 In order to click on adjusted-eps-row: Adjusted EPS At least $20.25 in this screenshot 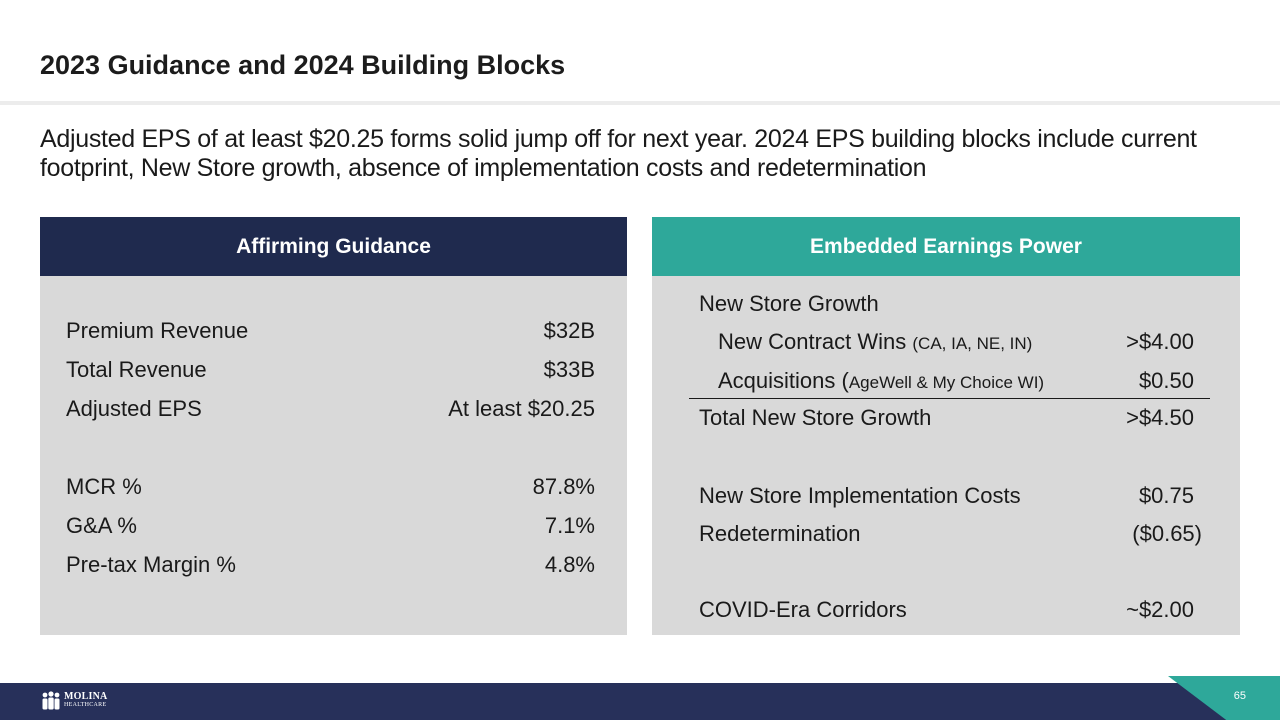, I will do `click(330, 409)`.